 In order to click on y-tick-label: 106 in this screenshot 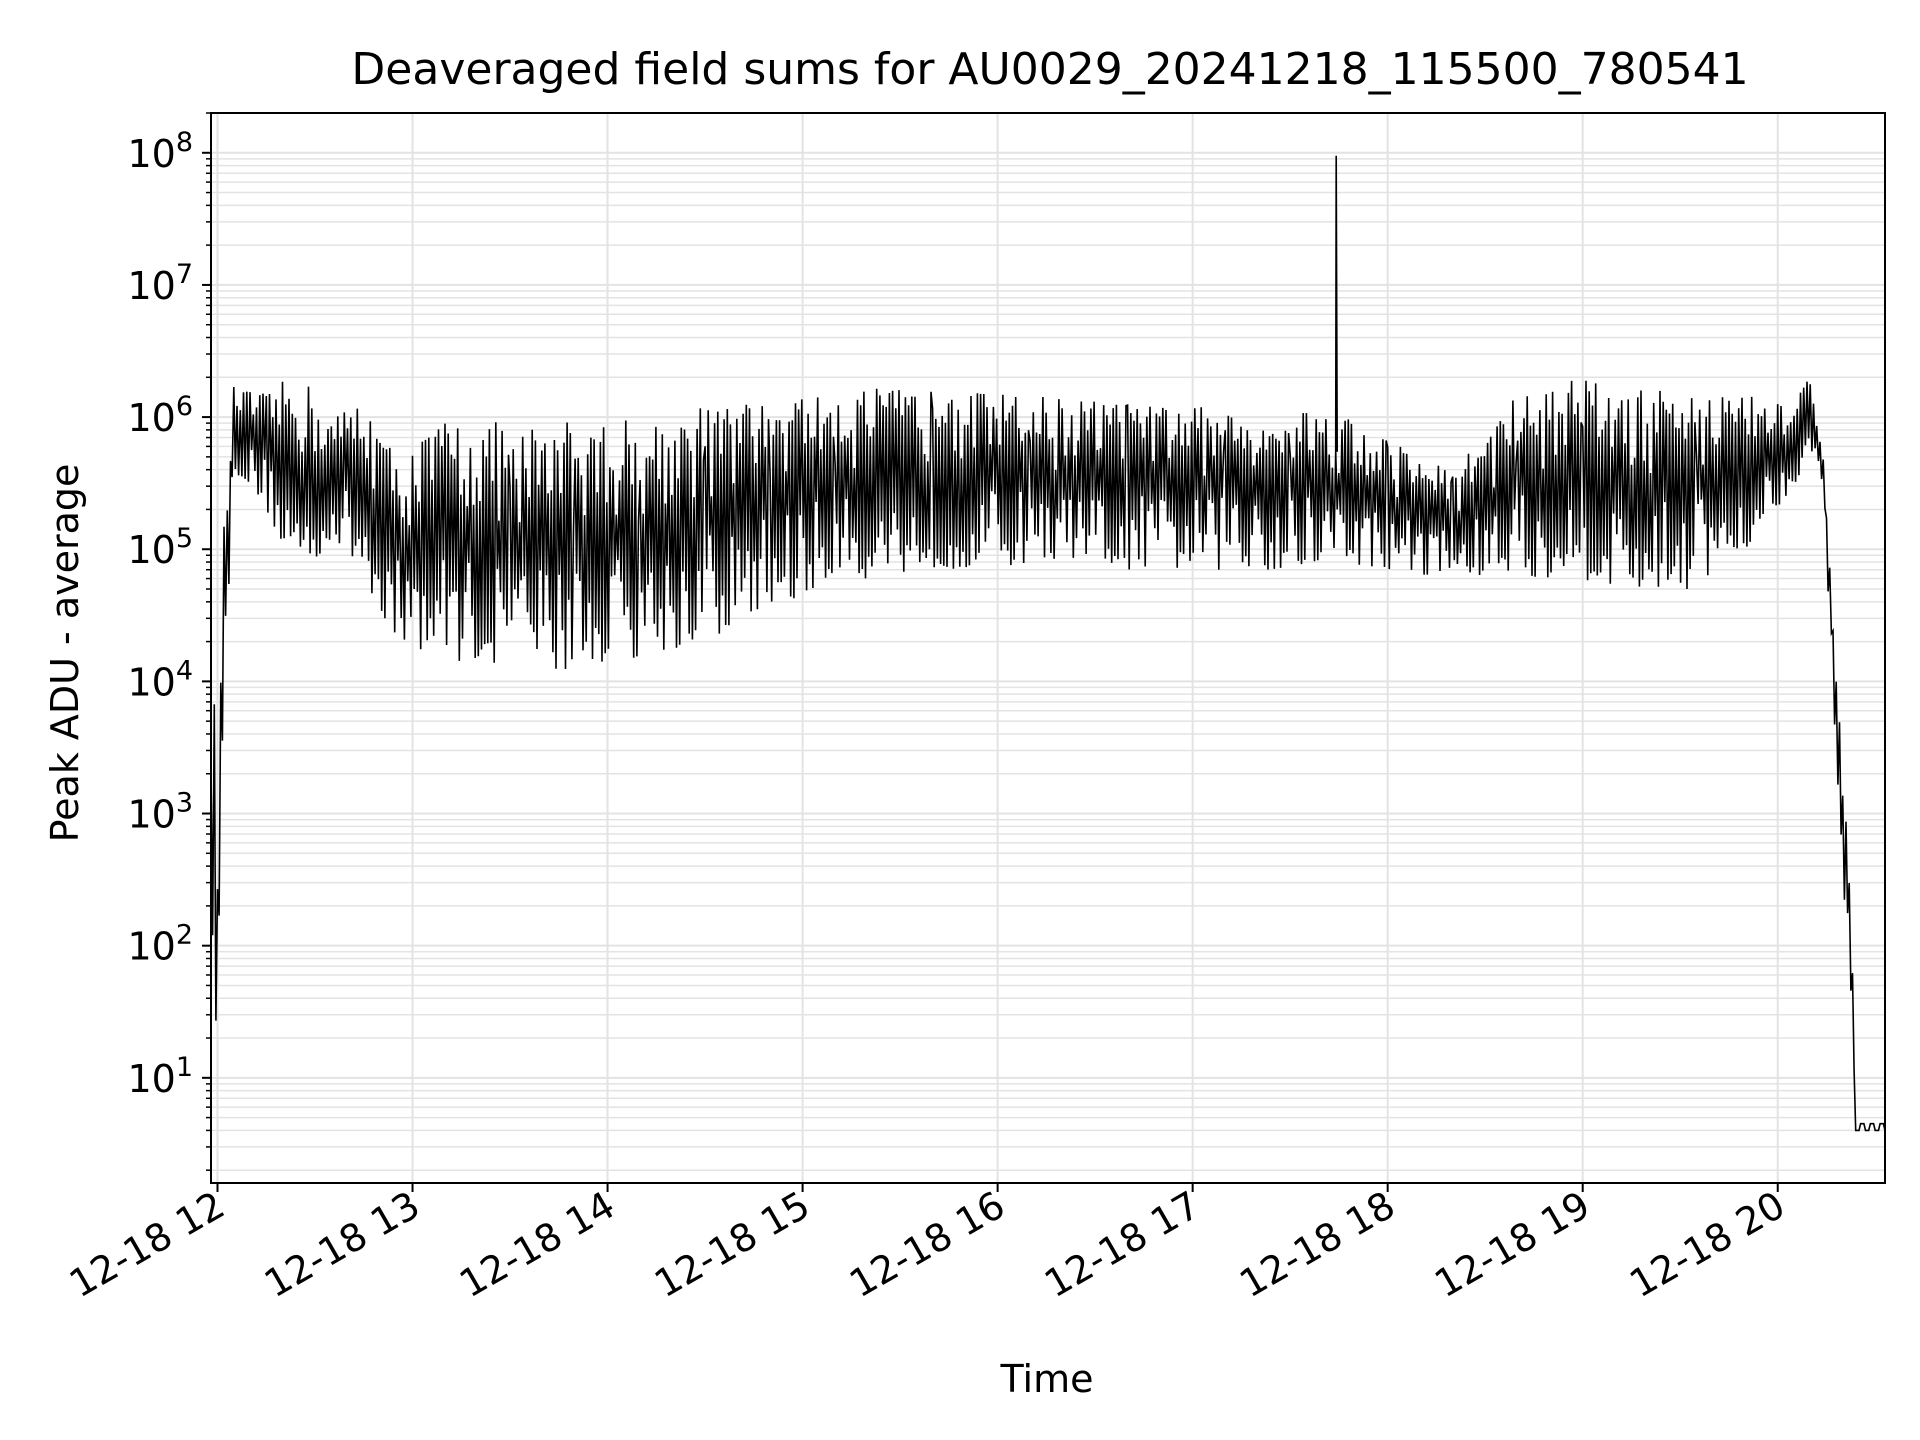, I will do `click(160, 415)`.